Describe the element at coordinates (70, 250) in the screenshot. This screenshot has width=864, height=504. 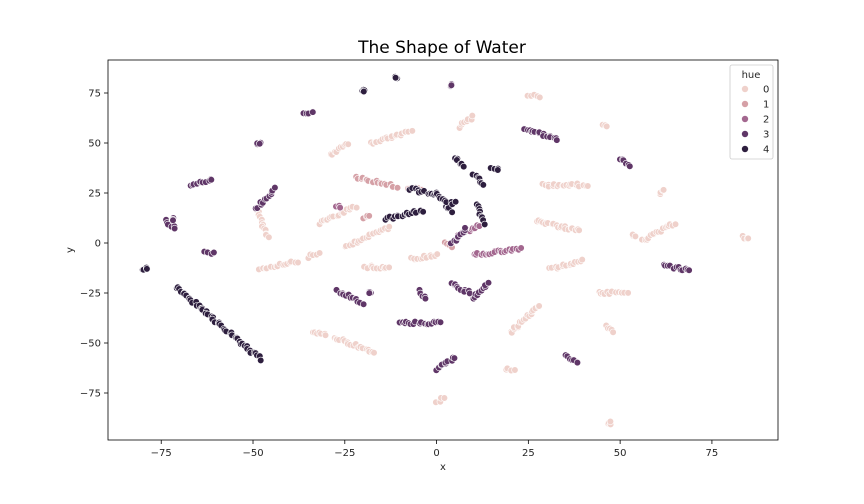
I see `y-axis-label: y` at that location.